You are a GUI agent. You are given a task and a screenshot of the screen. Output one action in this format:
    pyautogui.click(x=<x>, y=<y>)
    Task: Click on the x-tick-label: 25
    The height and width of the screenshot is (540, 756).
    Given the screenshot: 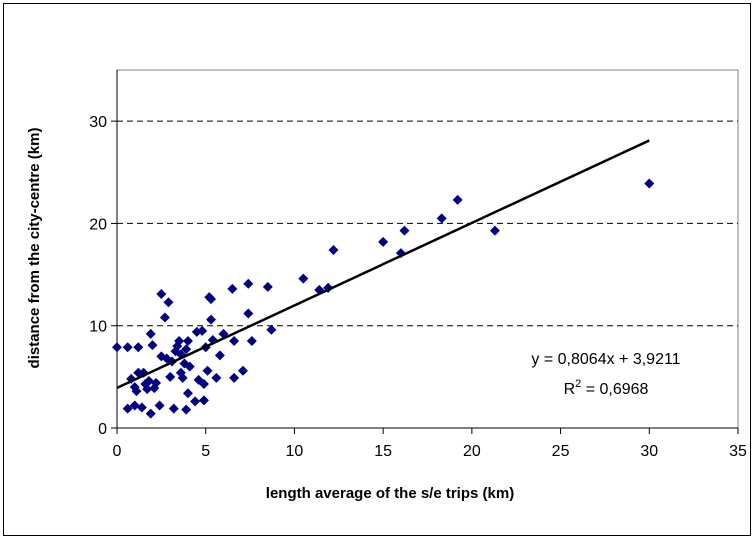 What is the action you would take?
    pyautogui.click(x=561, y=451)
    